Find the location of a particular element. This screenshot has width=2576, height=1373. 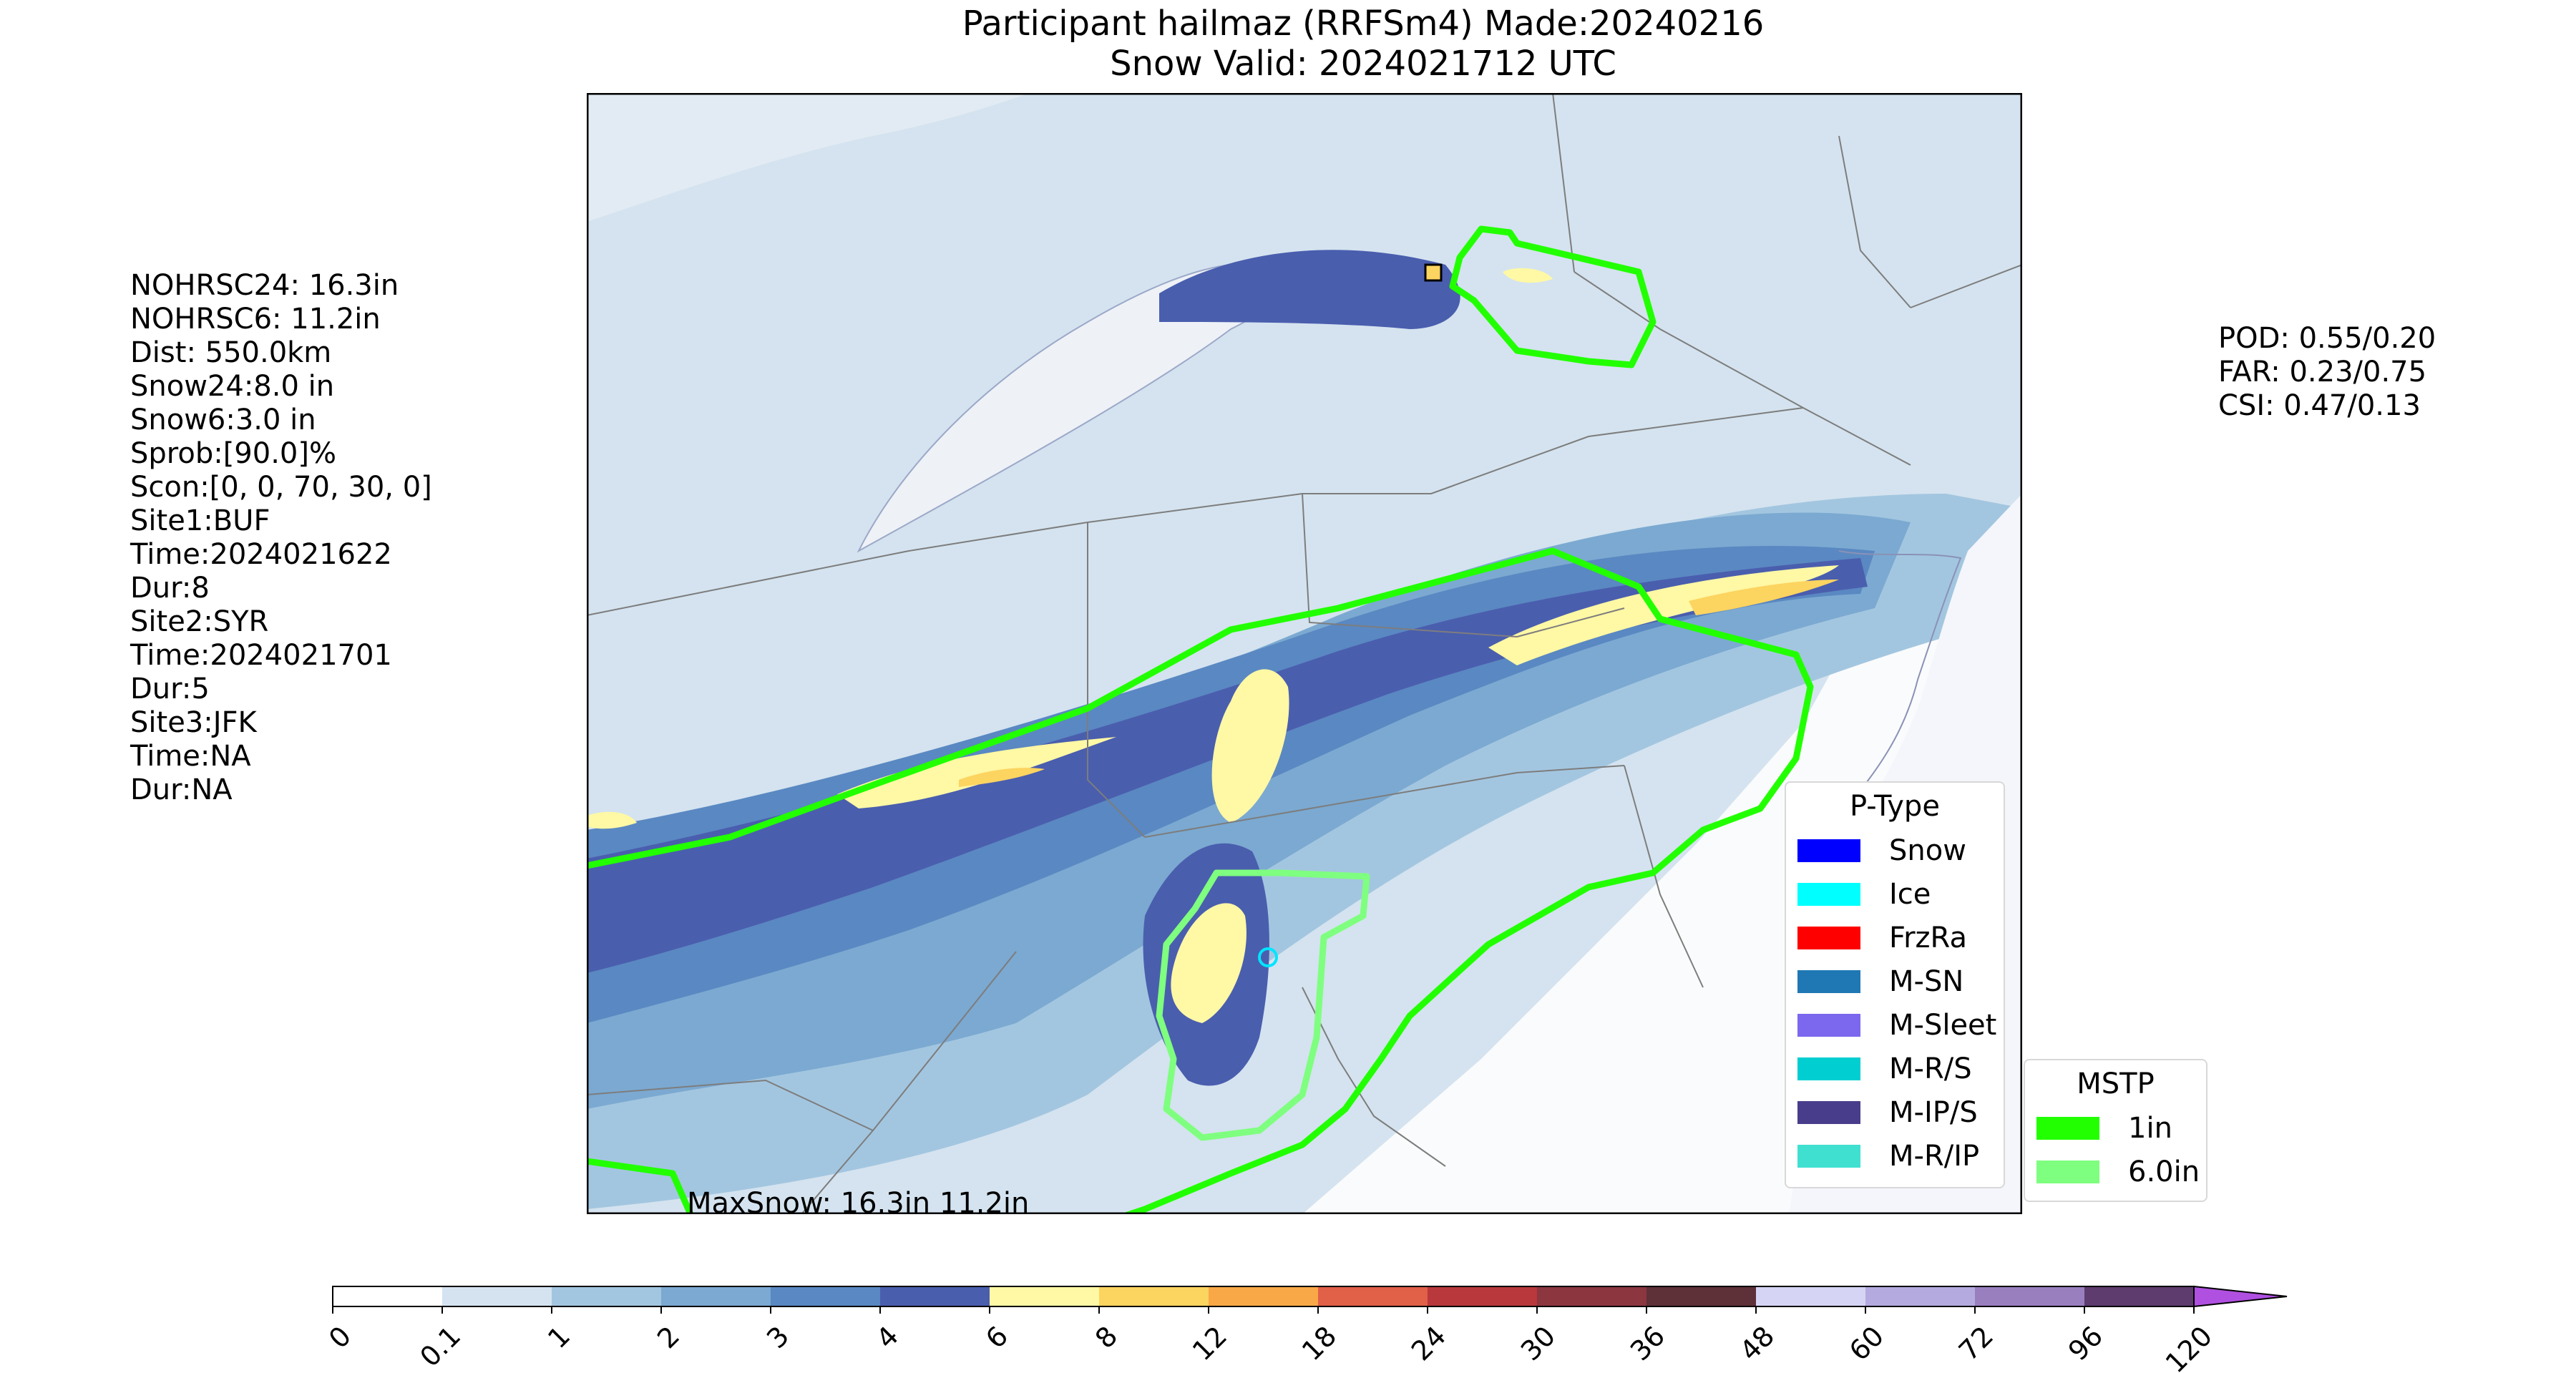

snow-core-6in-b is located at coordinates (1250, 746).